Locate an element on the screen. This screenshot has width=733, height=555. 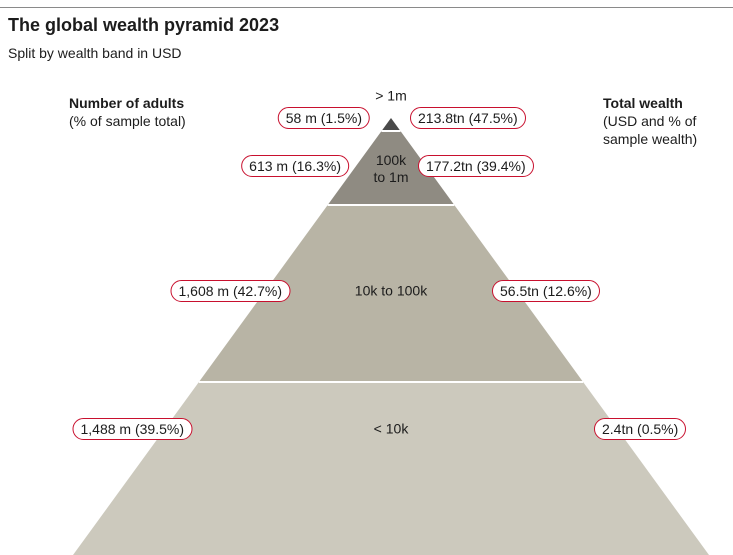
band-label-line: > 1m is located at coordinates (391, 95).